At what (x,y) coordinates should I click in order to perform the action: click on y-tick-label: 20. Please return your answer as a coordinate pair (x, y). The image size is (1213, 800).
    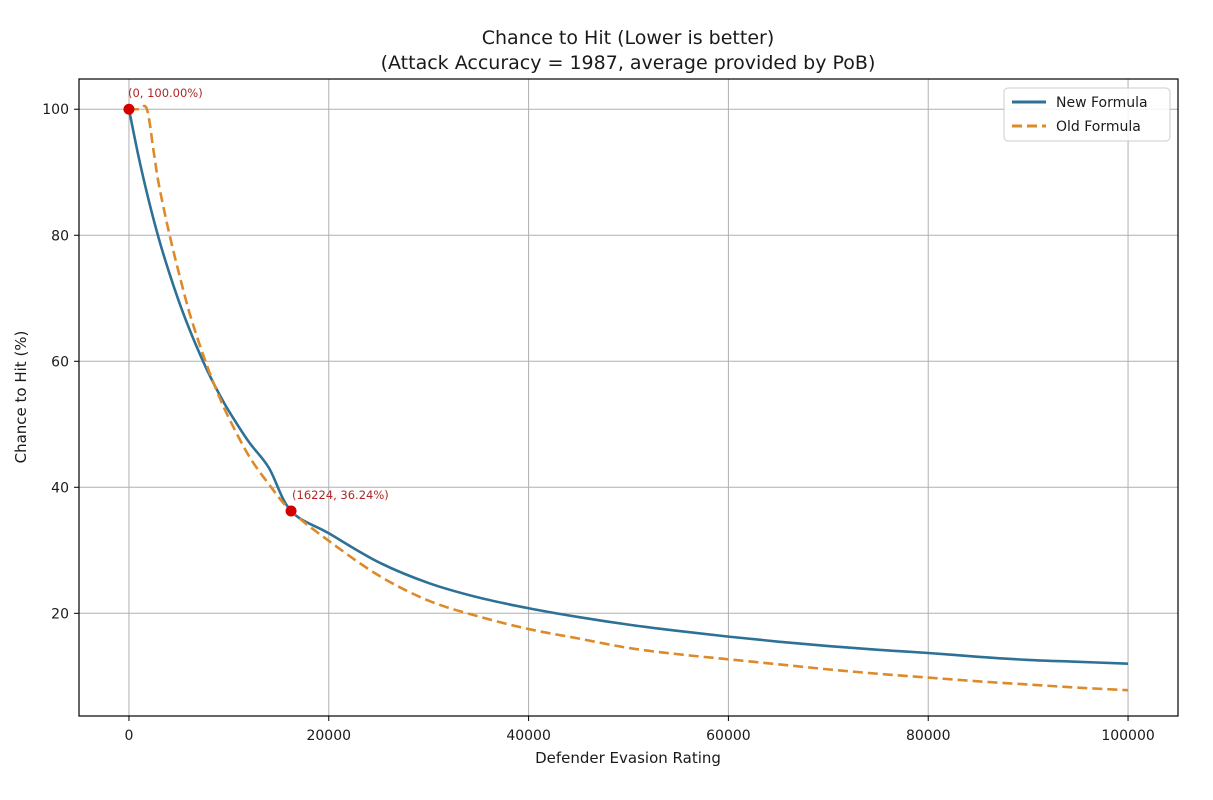
    Looking at the image, I should click on (60, 614).